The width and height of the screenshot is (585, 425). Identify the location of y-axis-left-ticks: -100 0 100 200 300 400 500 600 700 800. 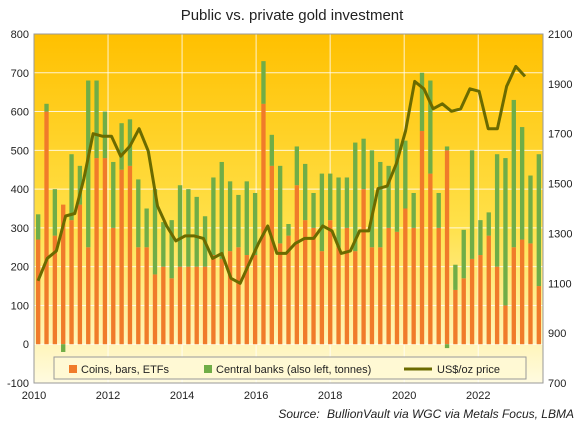
(18, 209).